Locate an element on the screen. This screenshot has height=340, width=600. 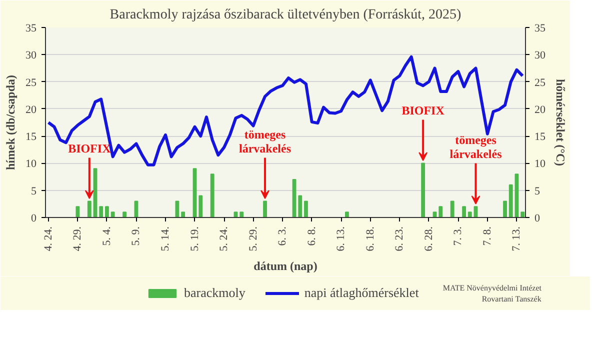
y-tick-label: 25 is located at coordinates (31, 82).